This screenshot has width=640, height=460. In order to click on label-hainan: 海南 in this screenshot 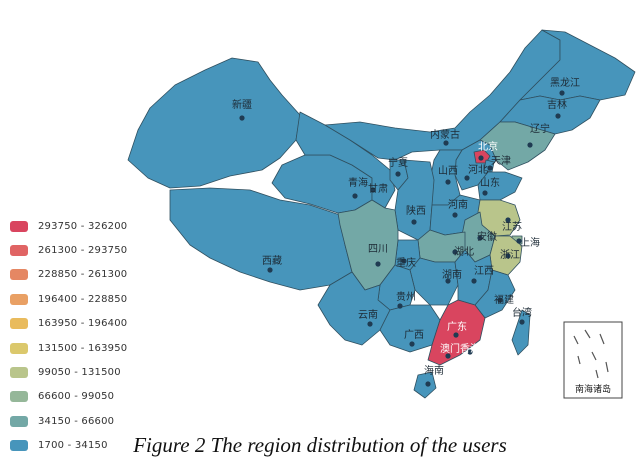, I will do `click(434, 370)`.